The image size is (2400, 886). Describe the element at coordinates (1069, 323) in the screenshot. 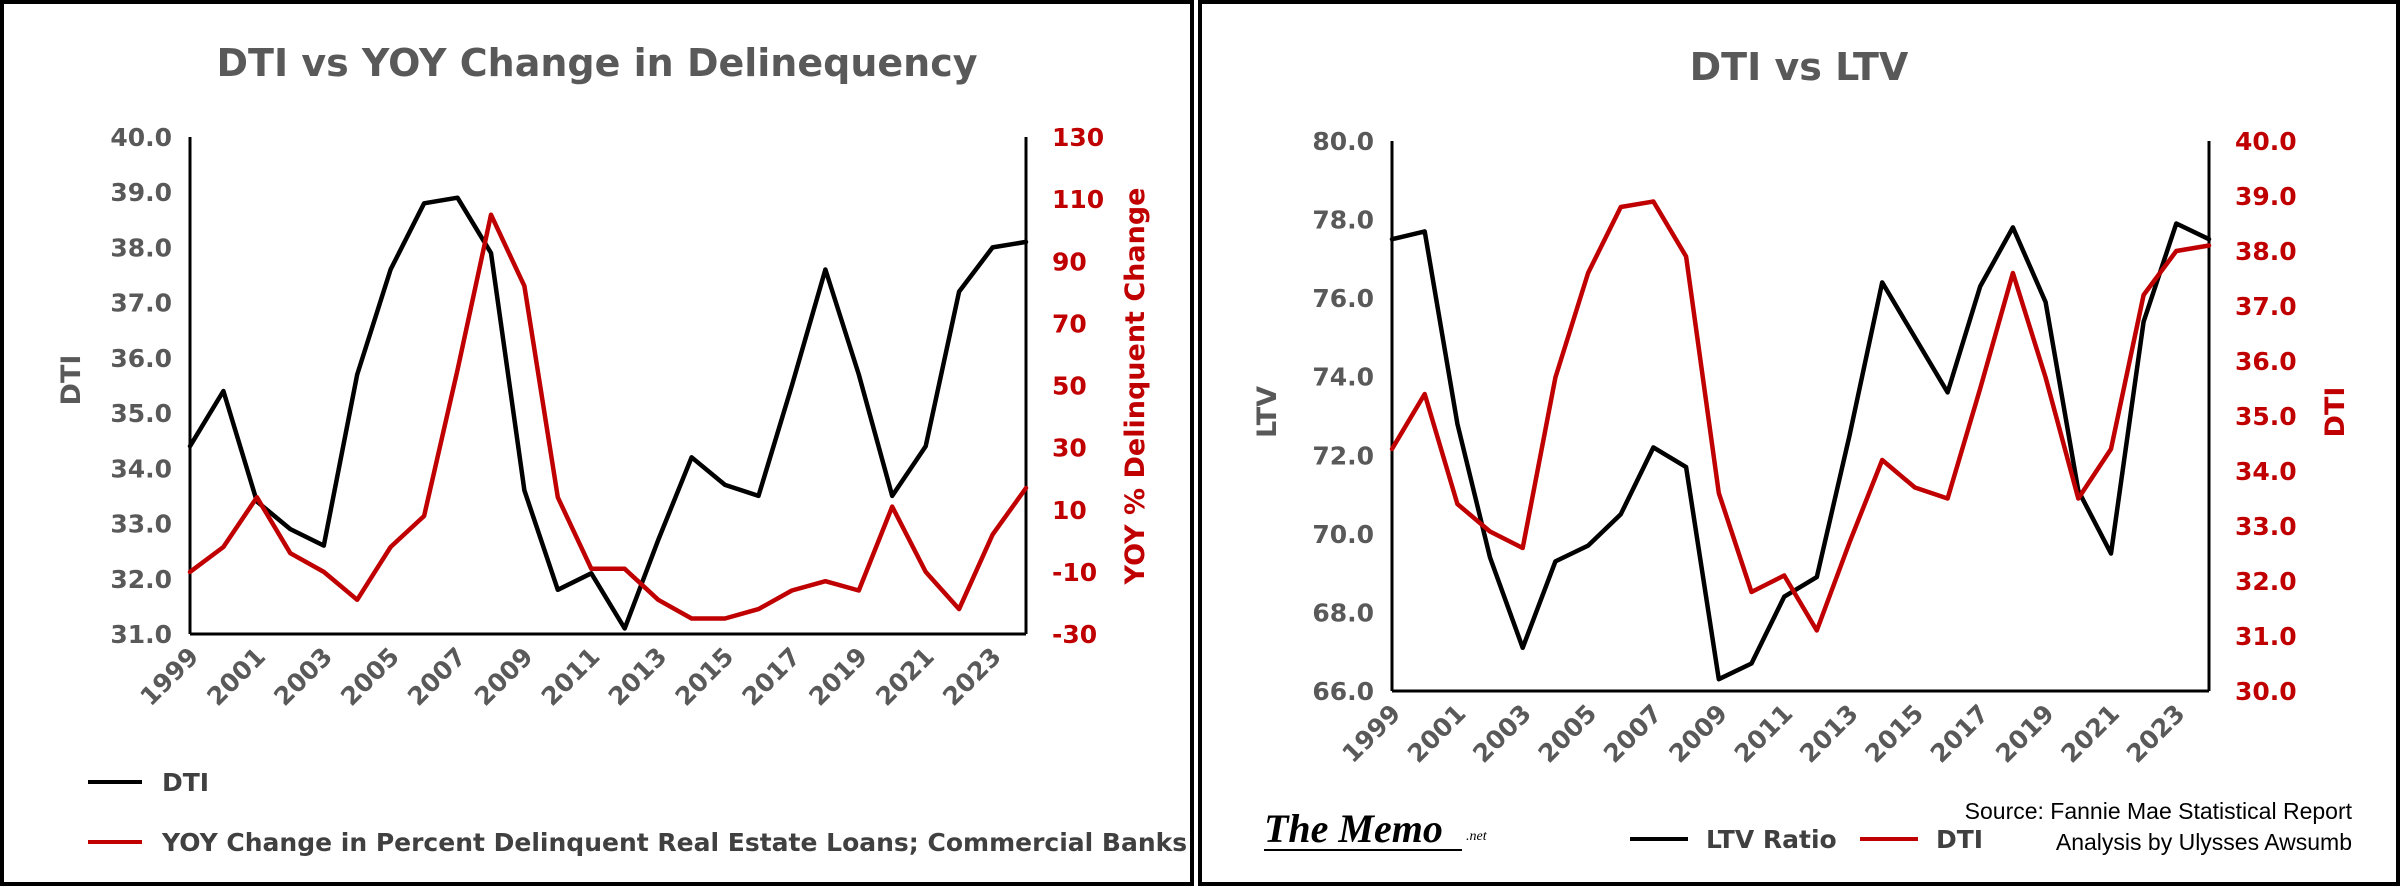

I see `chart-1-y2-tick-label: 70` at that location.